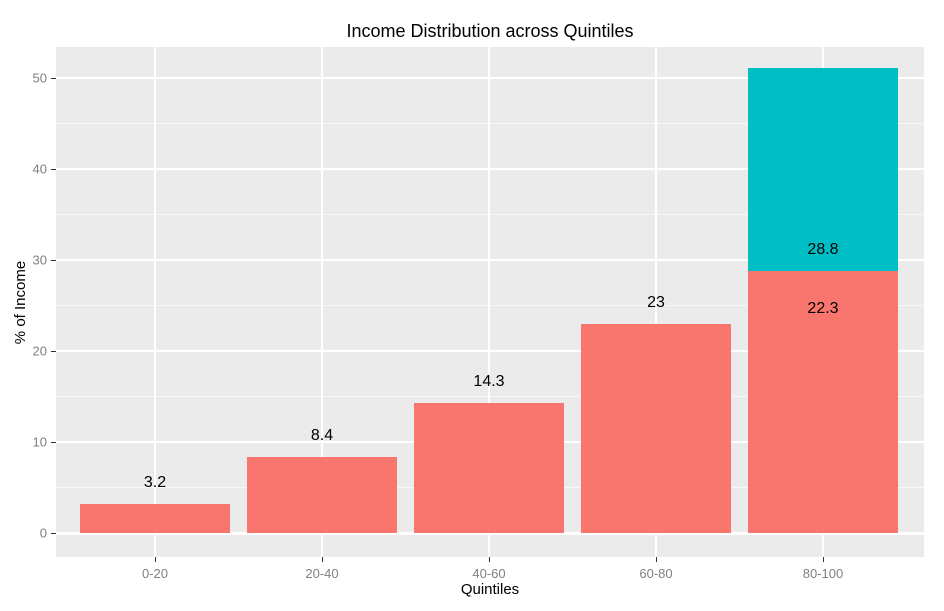 Image resolution: width=944 pixels, height=611 pixels. What do you see at coordinates (322, 573) in the screenshot?
I see `x-tick-label: 20-40` at bounding box center [322, 573].